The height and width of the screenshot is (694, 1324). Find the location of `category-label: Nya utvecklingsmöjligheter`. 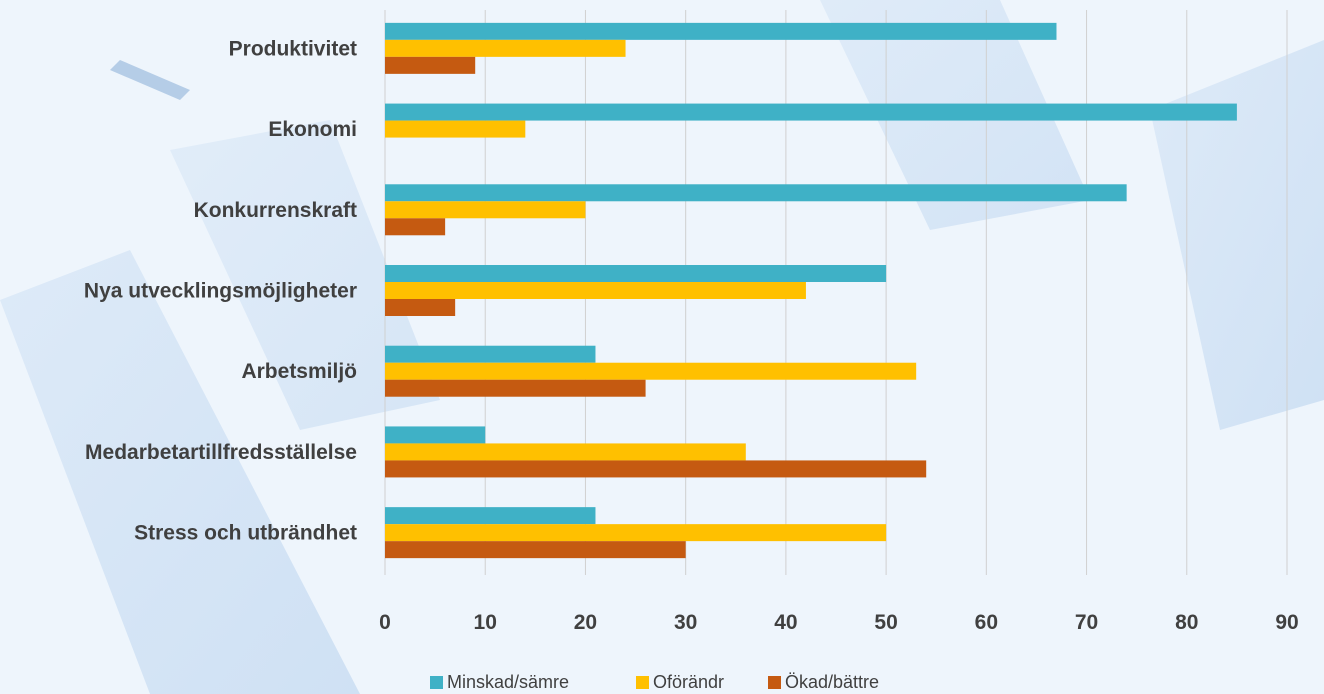

category-label: Nya utvecklingsmöjligheter is located at coordinates (220, 291).